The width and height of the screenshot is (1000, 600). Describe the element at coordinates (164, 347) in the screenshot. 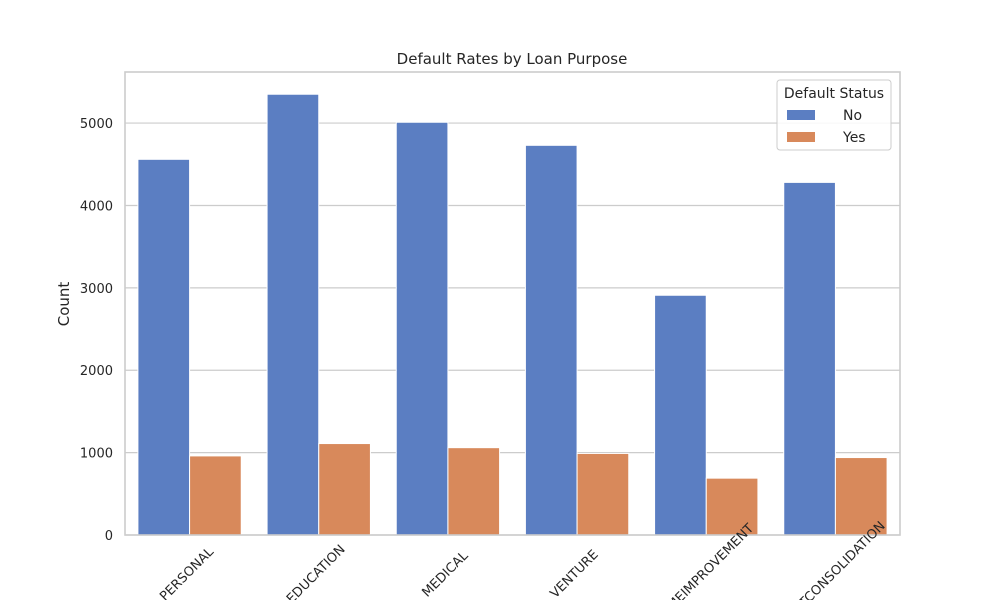

I see `bar-personal-no` at that location.